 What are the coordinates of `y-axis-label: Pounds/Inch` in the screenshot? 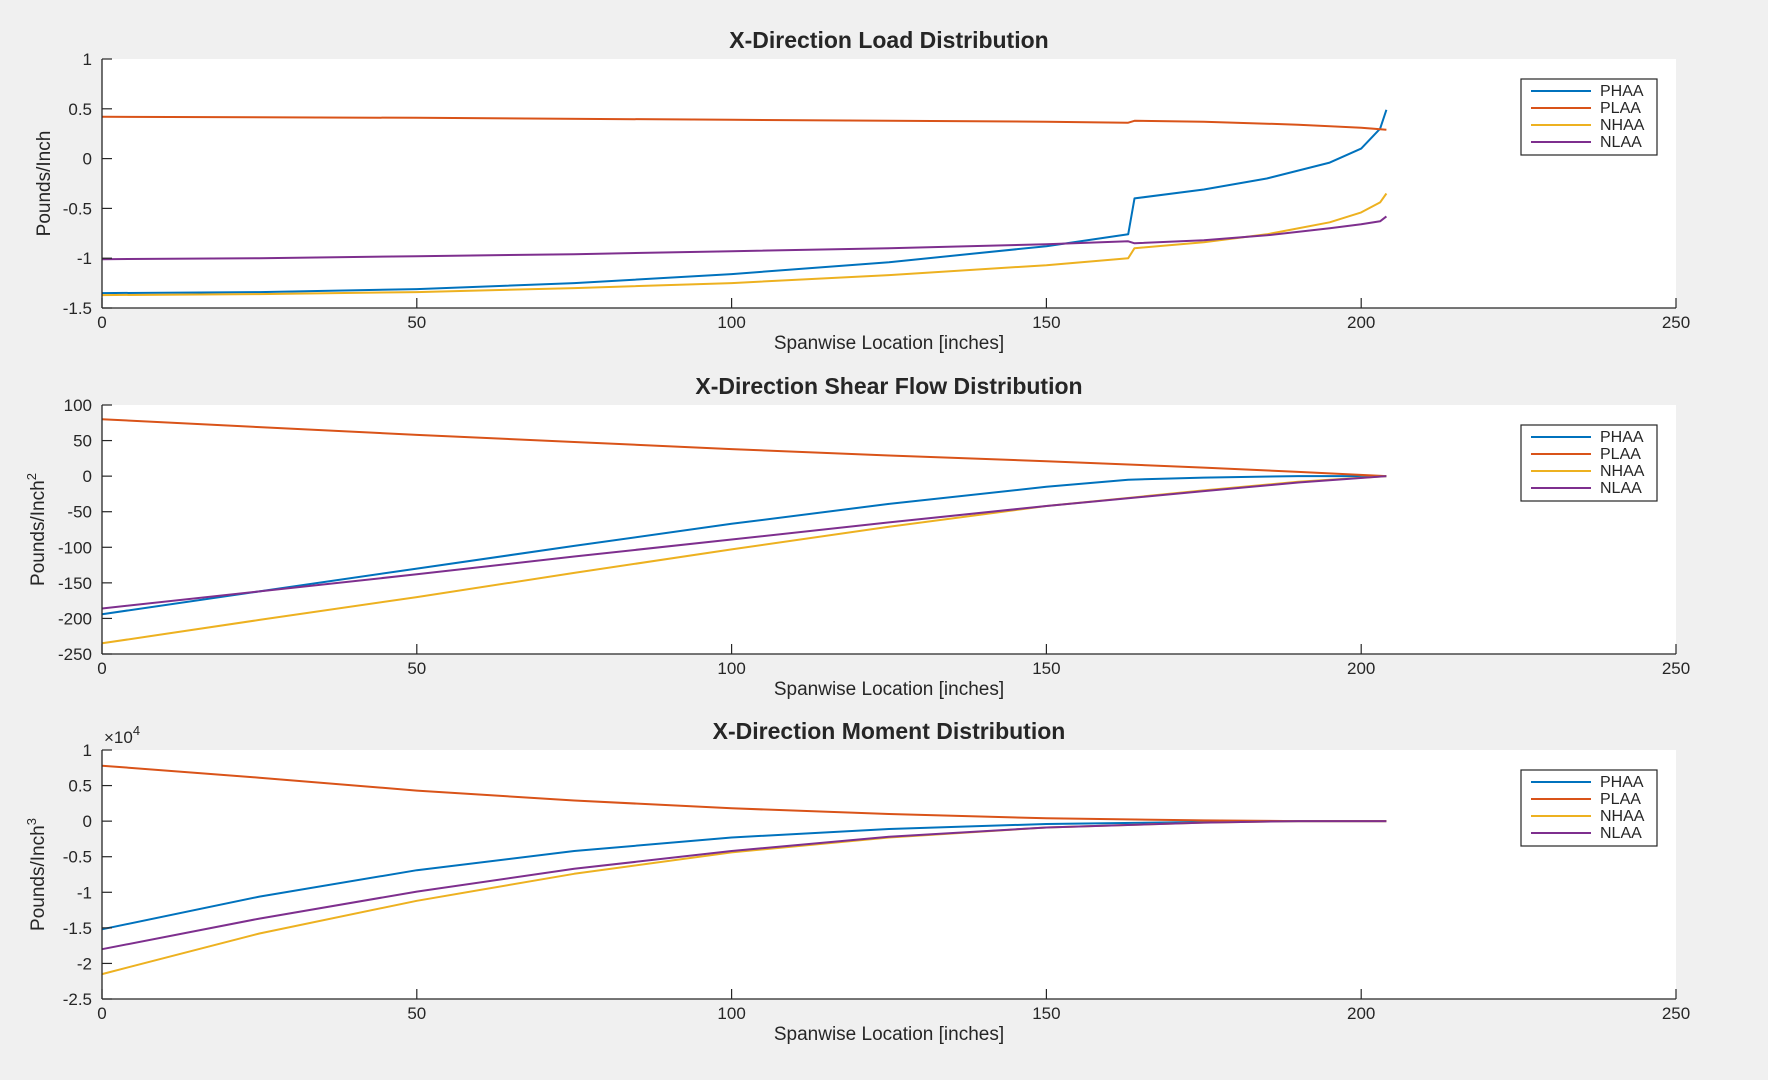 It's located at (44, 184).